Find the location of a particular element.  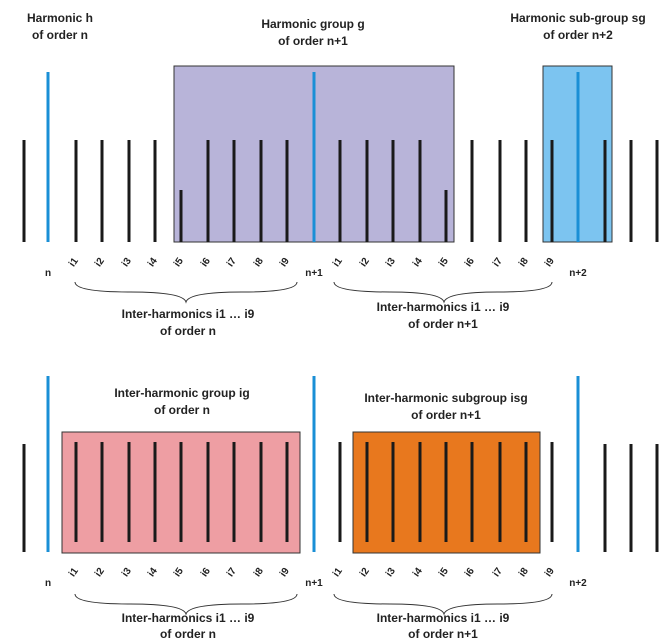

harmonic-group-label-line1: Harmonic group g is located at coordinates (312, 24).